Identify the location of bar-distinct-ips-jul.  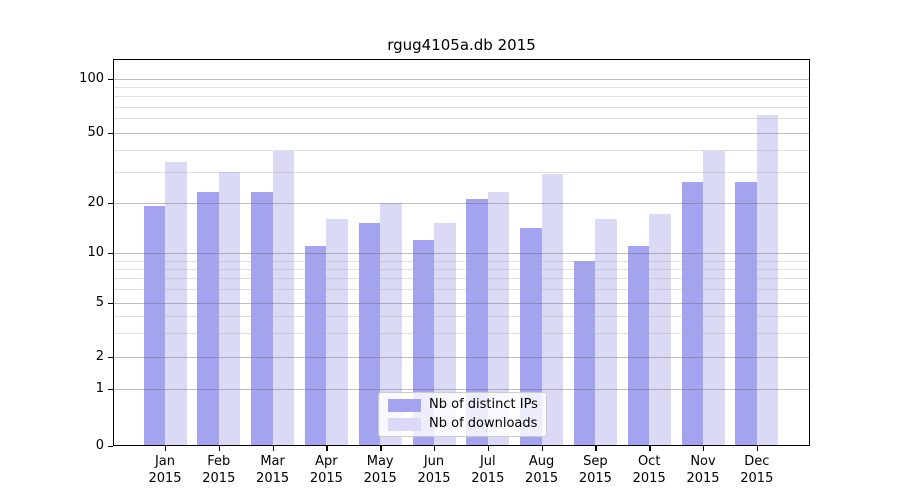
(477, 321).